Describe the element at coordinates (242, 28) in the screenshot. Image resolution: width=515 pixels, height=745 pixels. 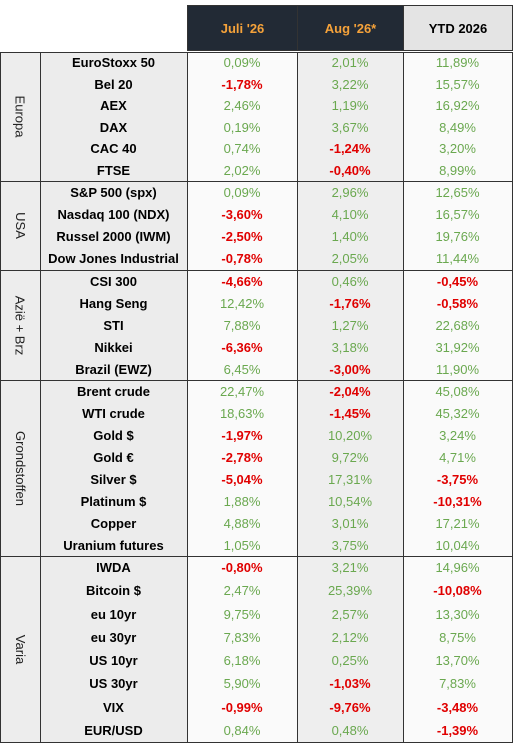
I see `column-header: Juli '26` at that location.